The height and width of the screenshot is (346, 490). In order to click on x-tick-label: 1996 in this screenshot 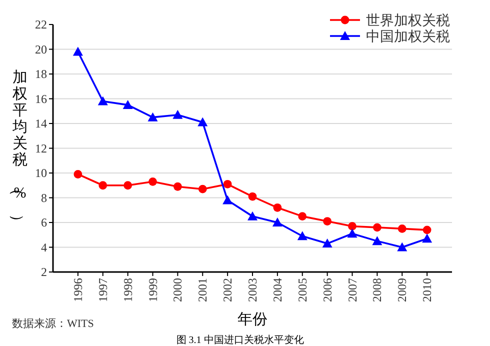, I will do `click(77, 290)`.